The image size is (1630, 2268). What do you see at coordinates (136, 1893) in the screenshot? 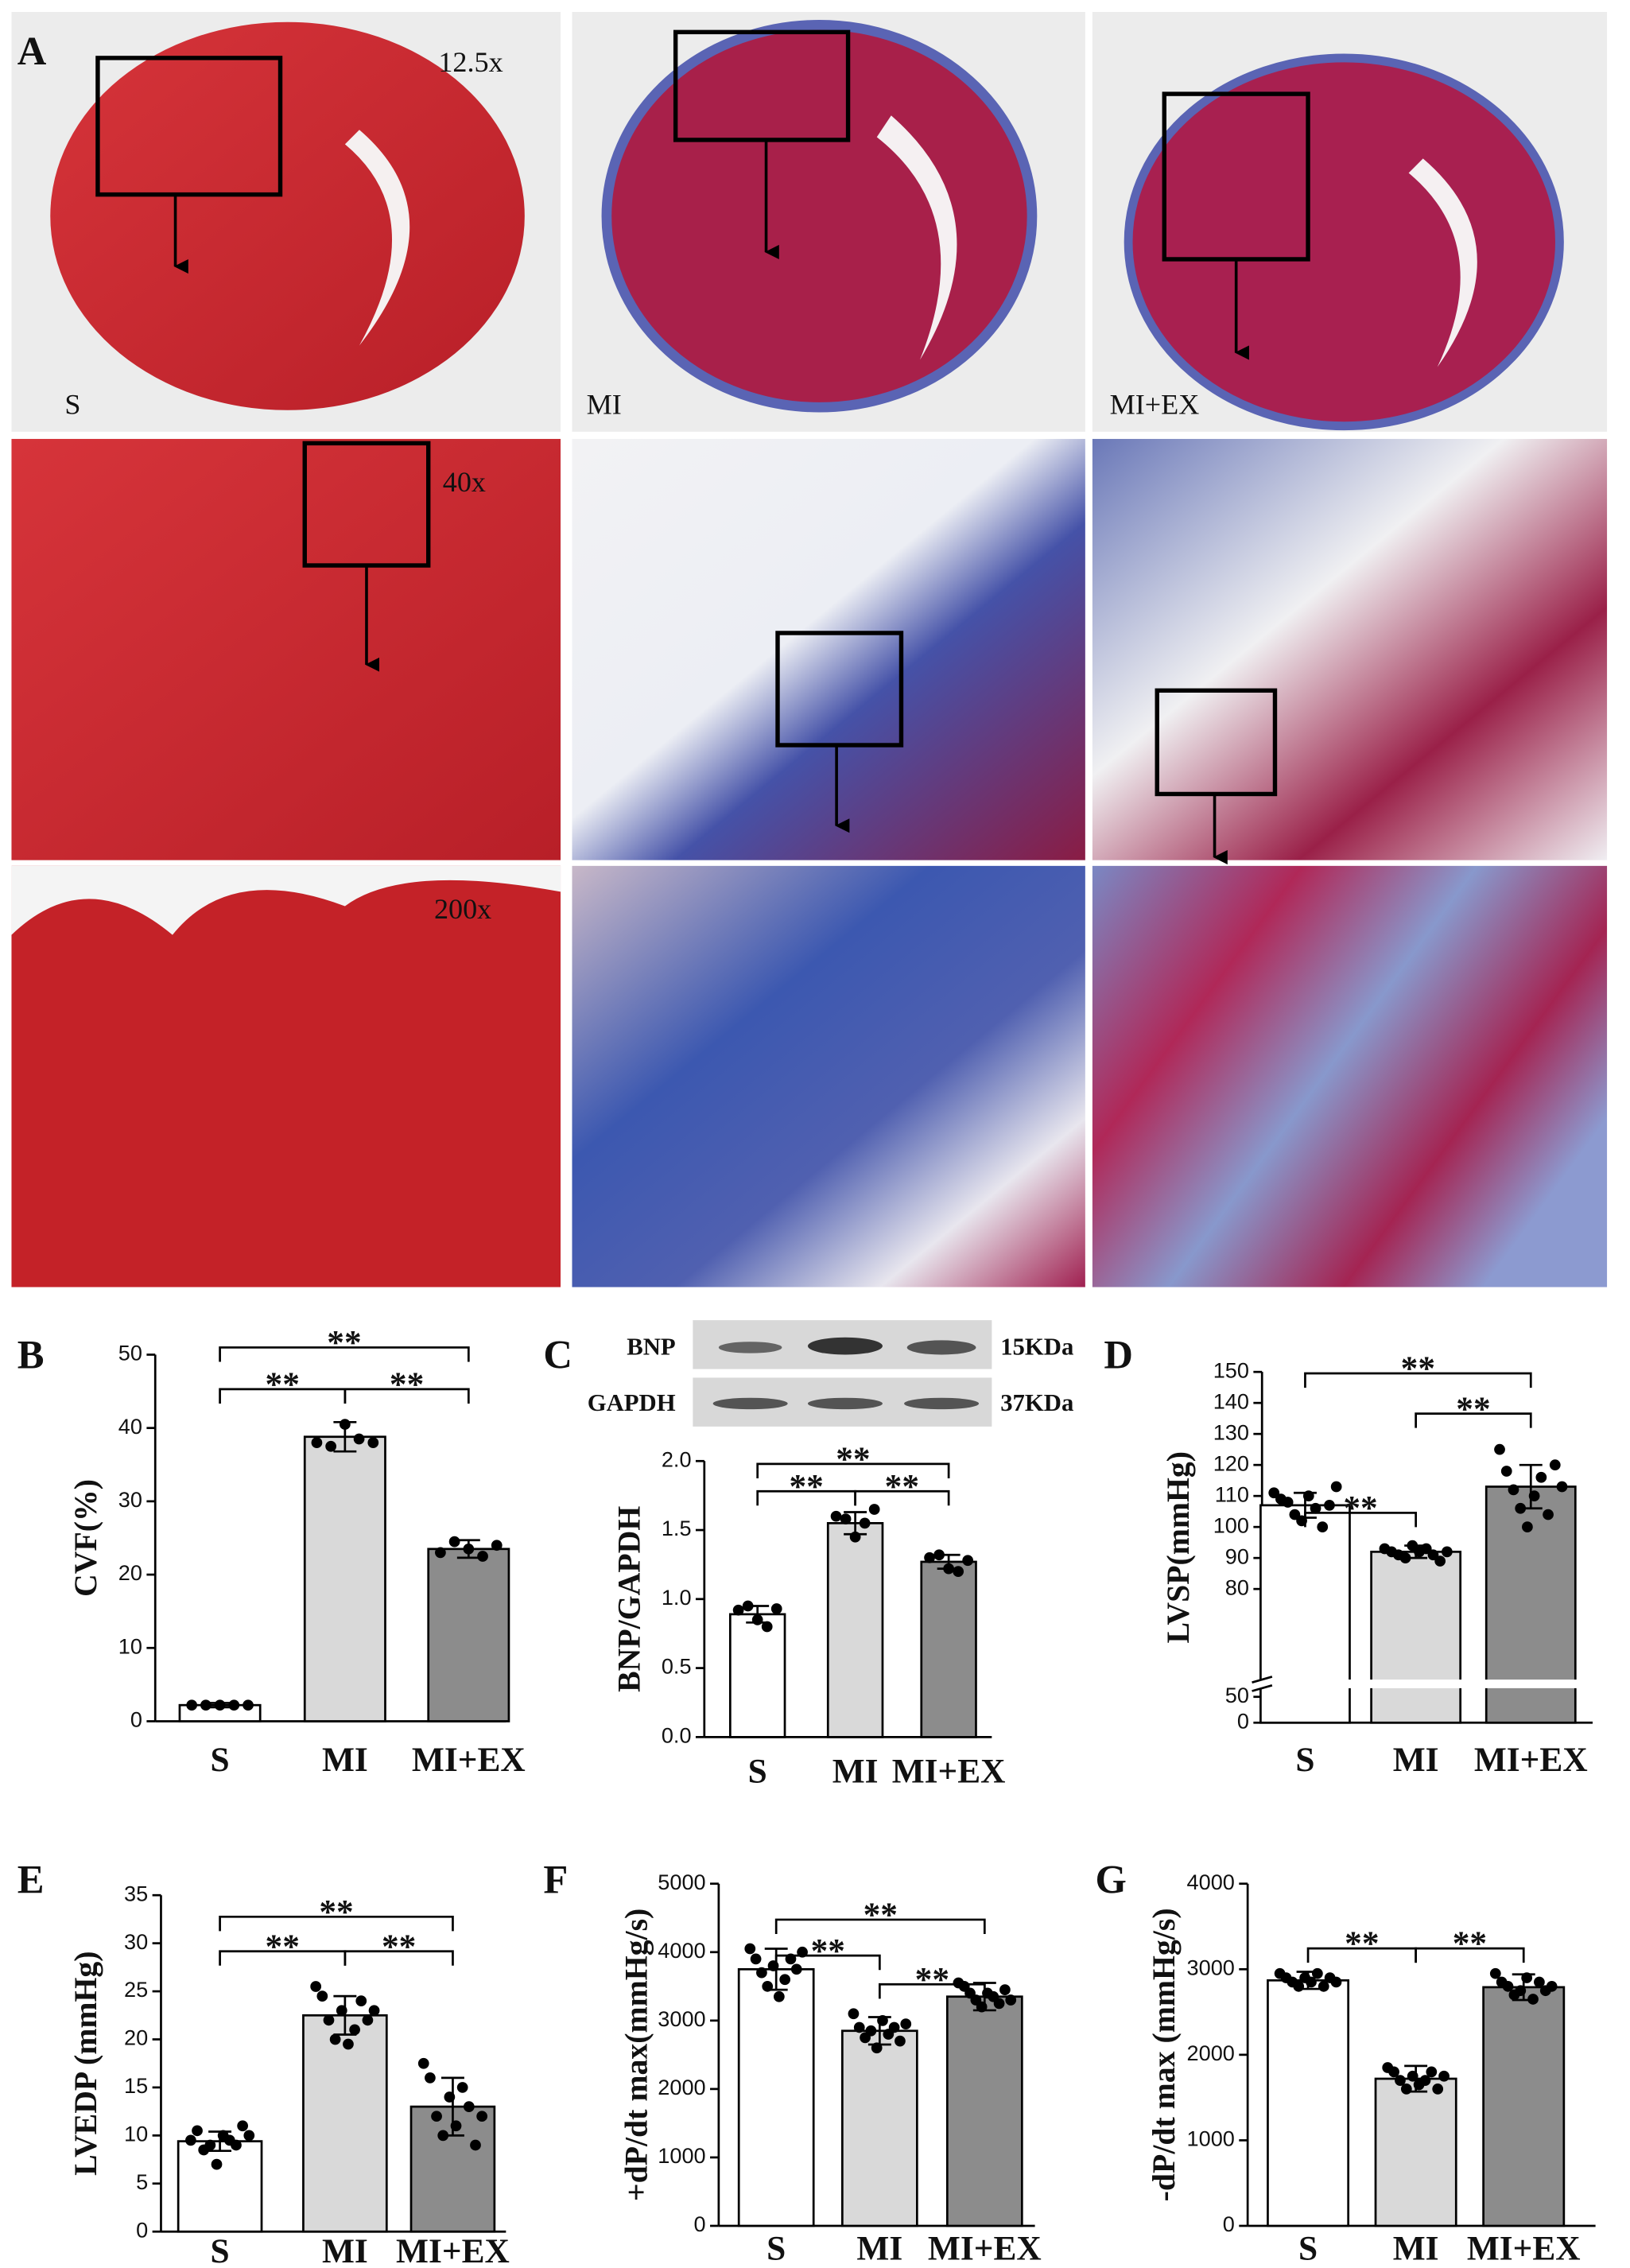
I see `y-tick-label: 35` at bounding box center [136, 1893].